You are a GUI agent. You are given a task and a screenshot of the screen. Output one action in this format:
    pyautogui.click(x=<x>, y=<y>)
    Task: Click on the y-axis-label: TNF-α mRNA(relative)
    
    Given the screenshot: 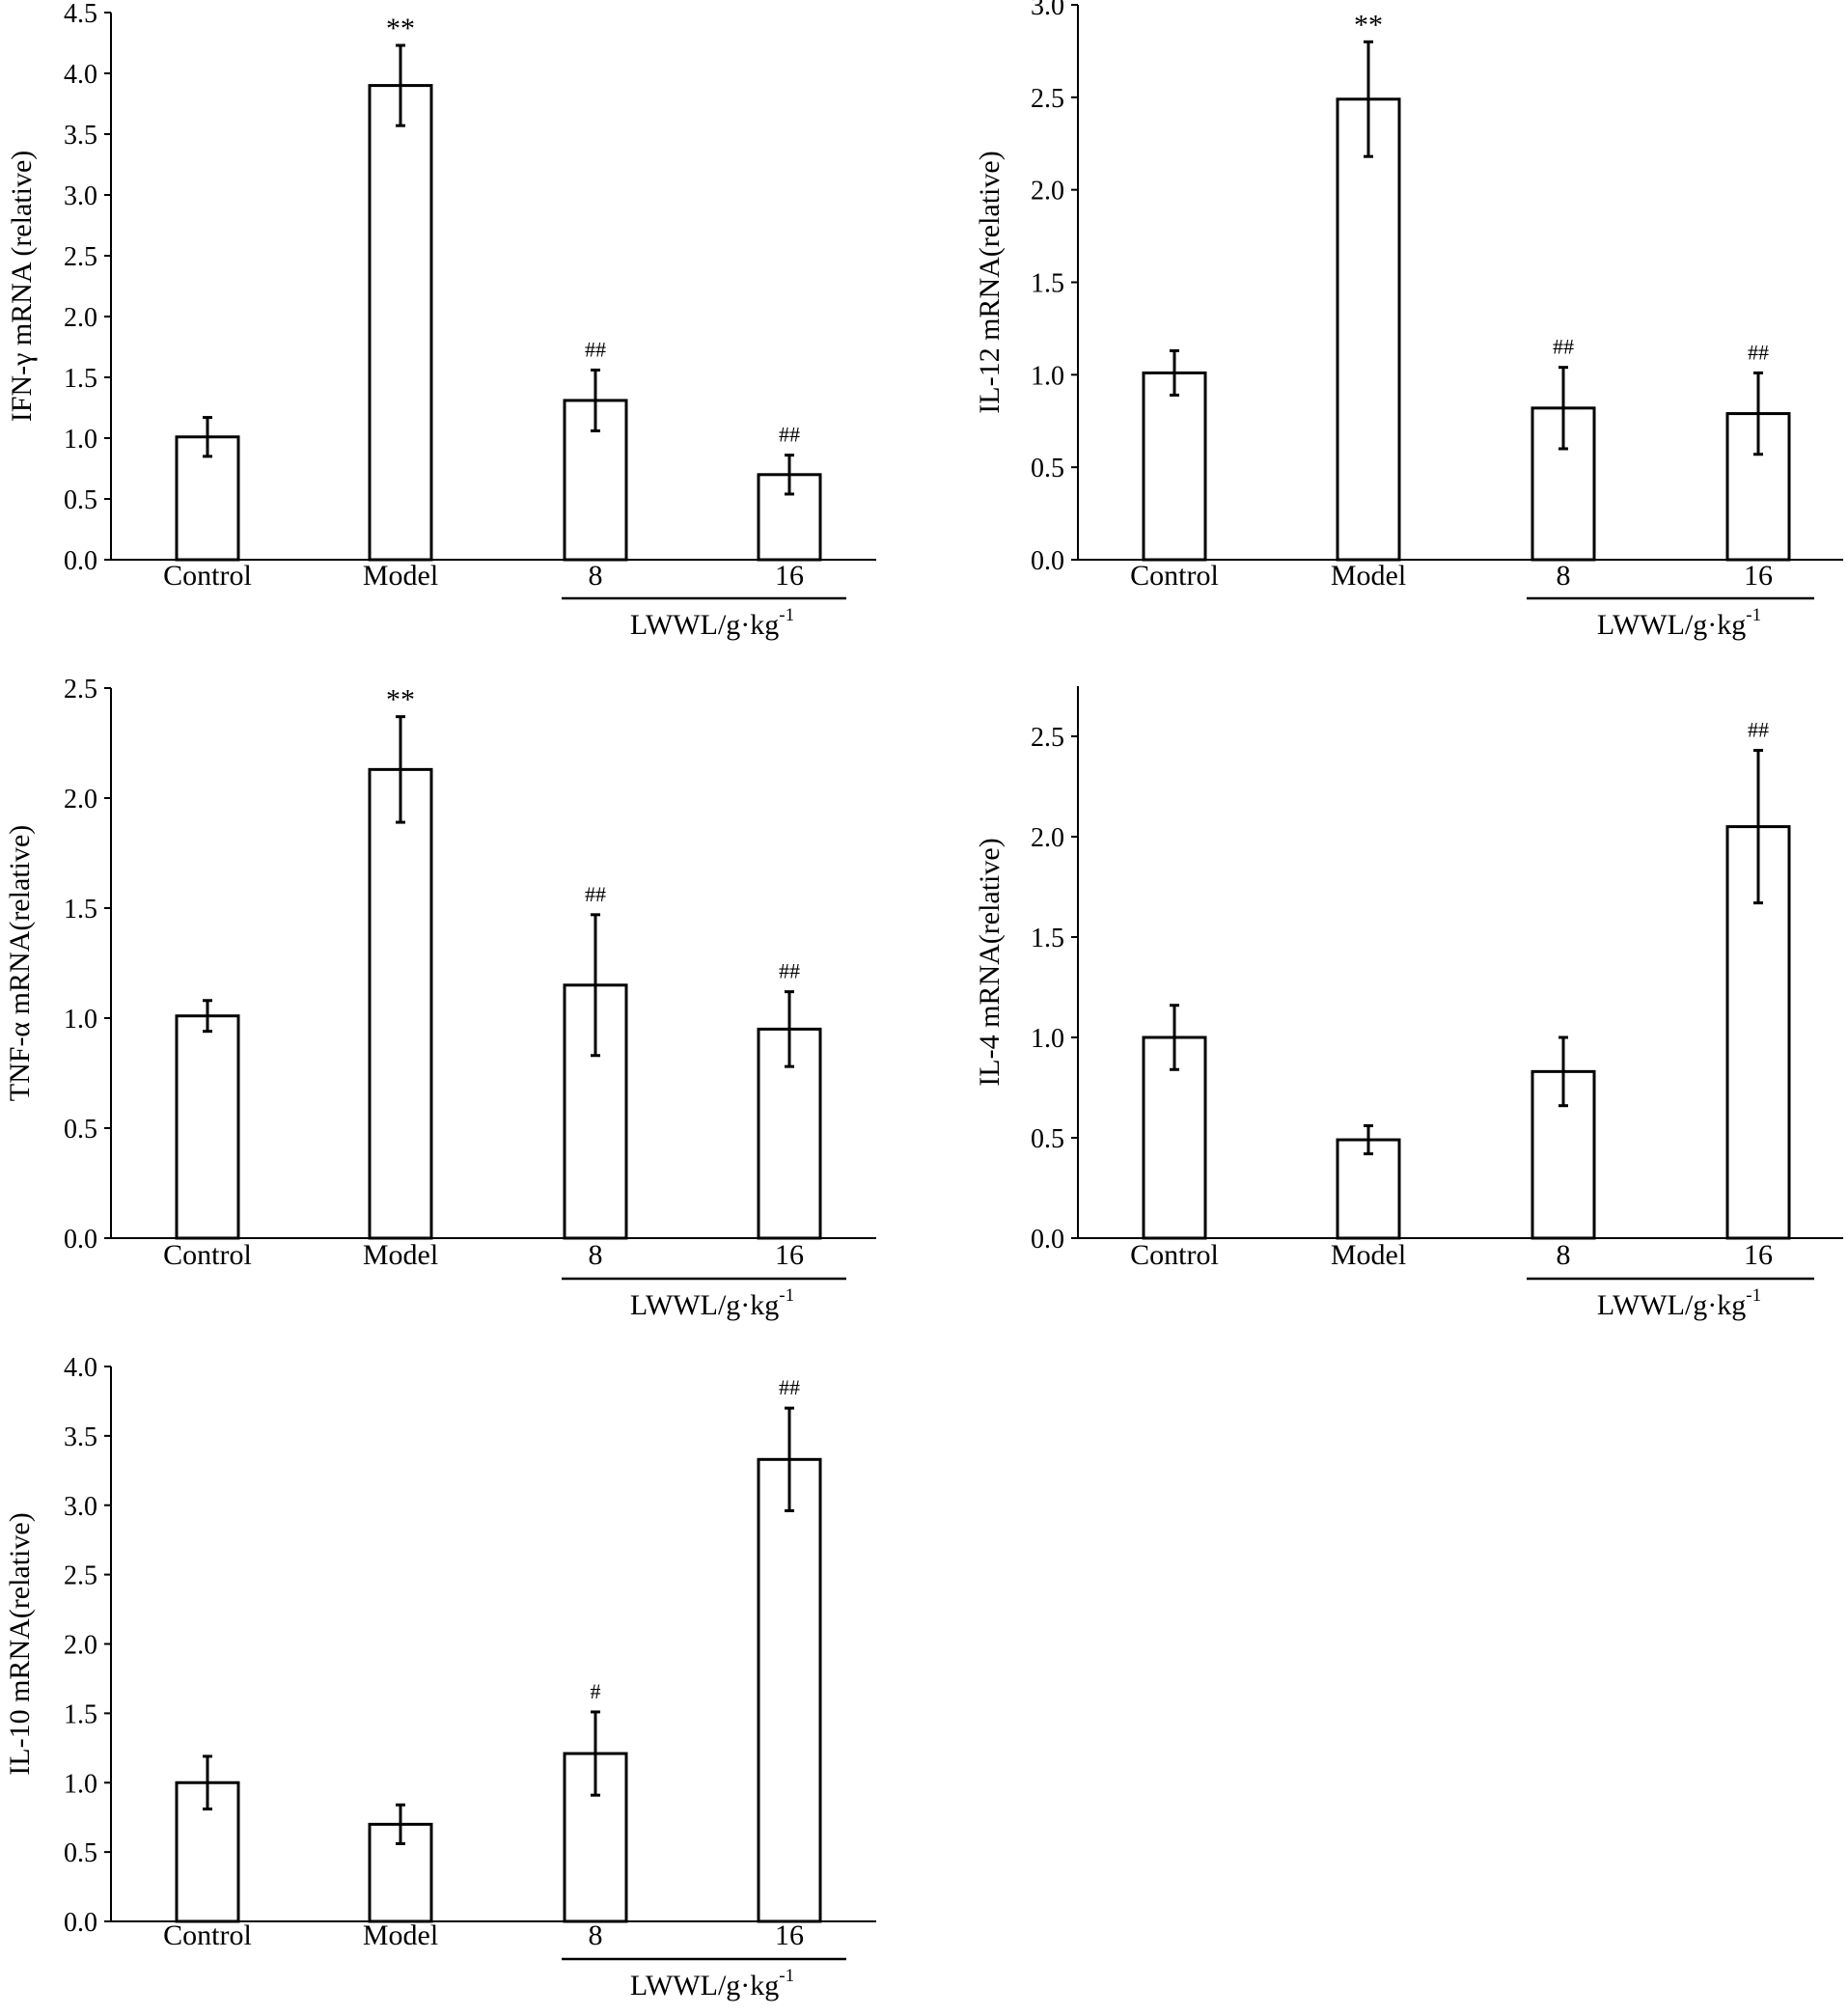 What is the action you would take?
    pyautogui.click(x=20, y=963)
    